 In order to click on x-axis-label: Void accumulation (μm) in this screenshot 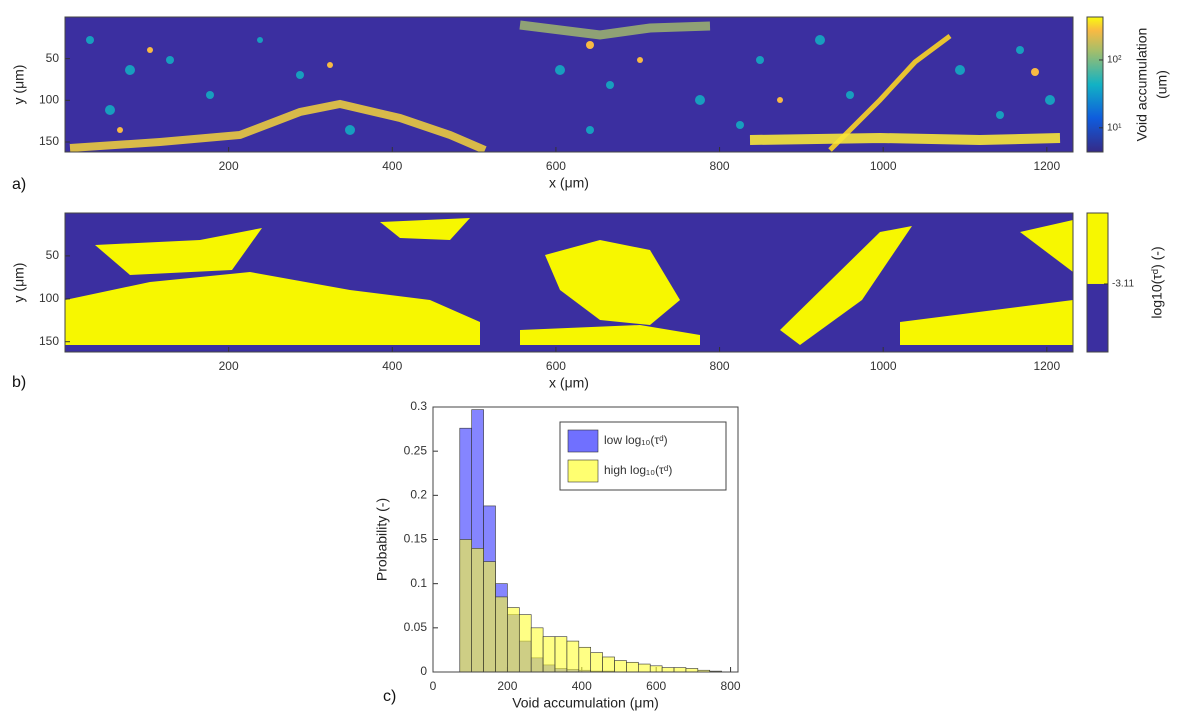, I will do `click(585, 703)`.